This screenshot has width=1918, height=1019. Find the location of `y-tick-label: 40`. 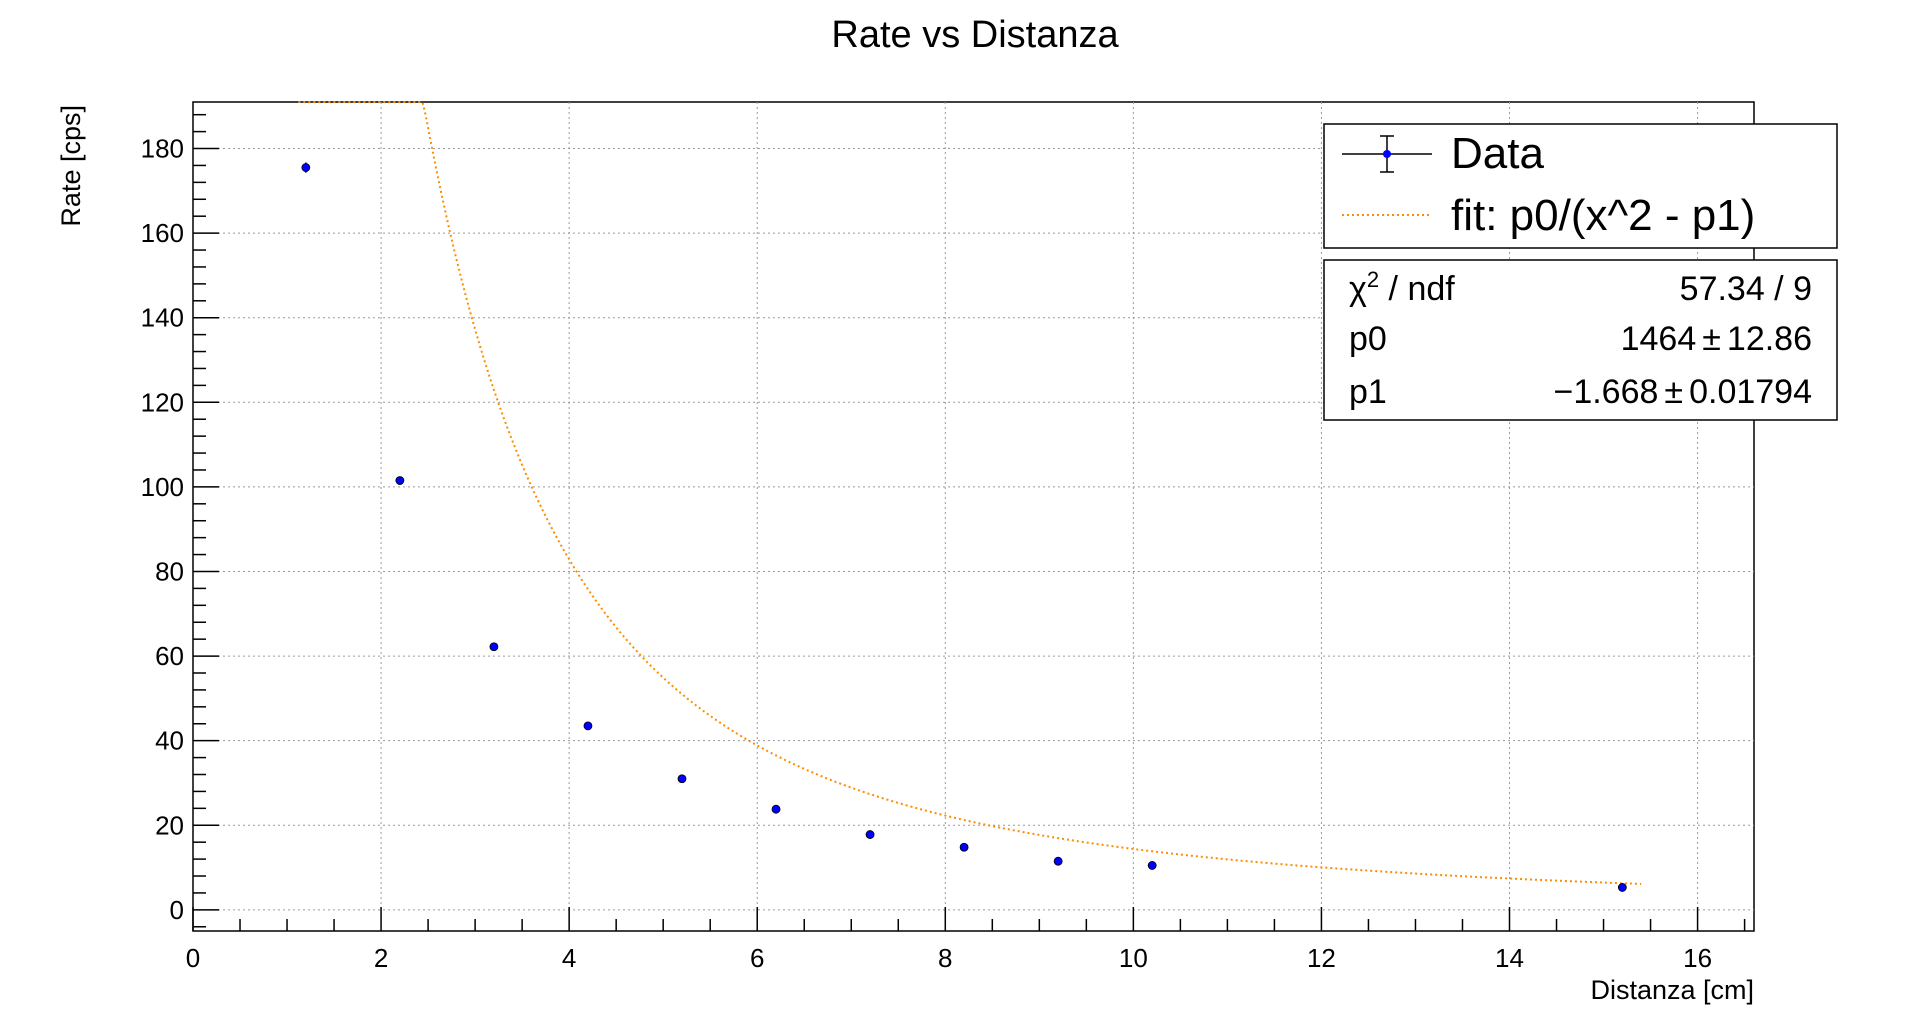

y-tick-label: 40 is located at coordinates (169, 741).